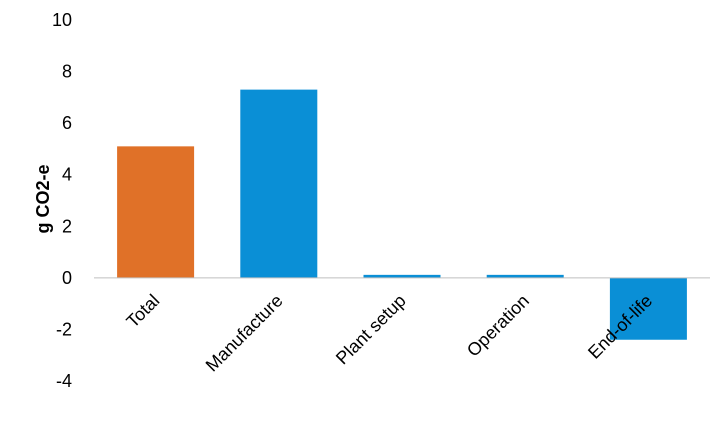  What do you see at coordinates (62, 20) in the screenshot?
I see `y-tick-label: 10` at bounding box center [62, 20].